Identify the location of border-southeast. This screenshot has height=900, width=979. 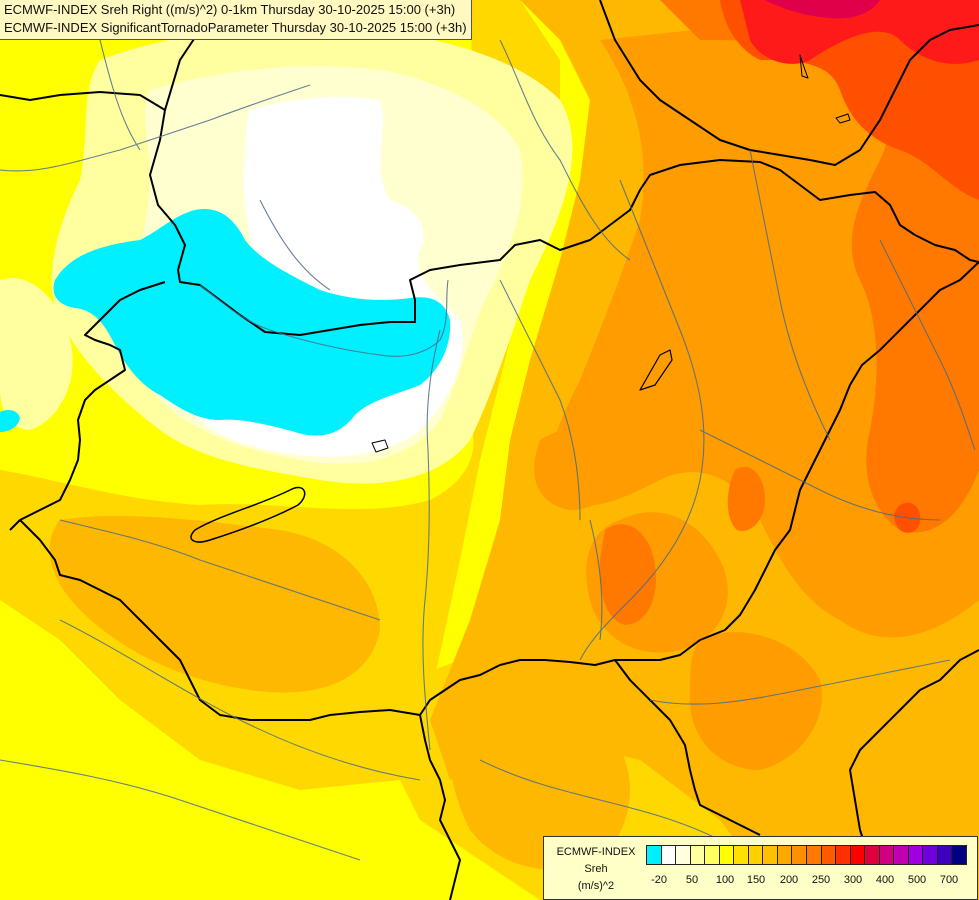
(914, 774).